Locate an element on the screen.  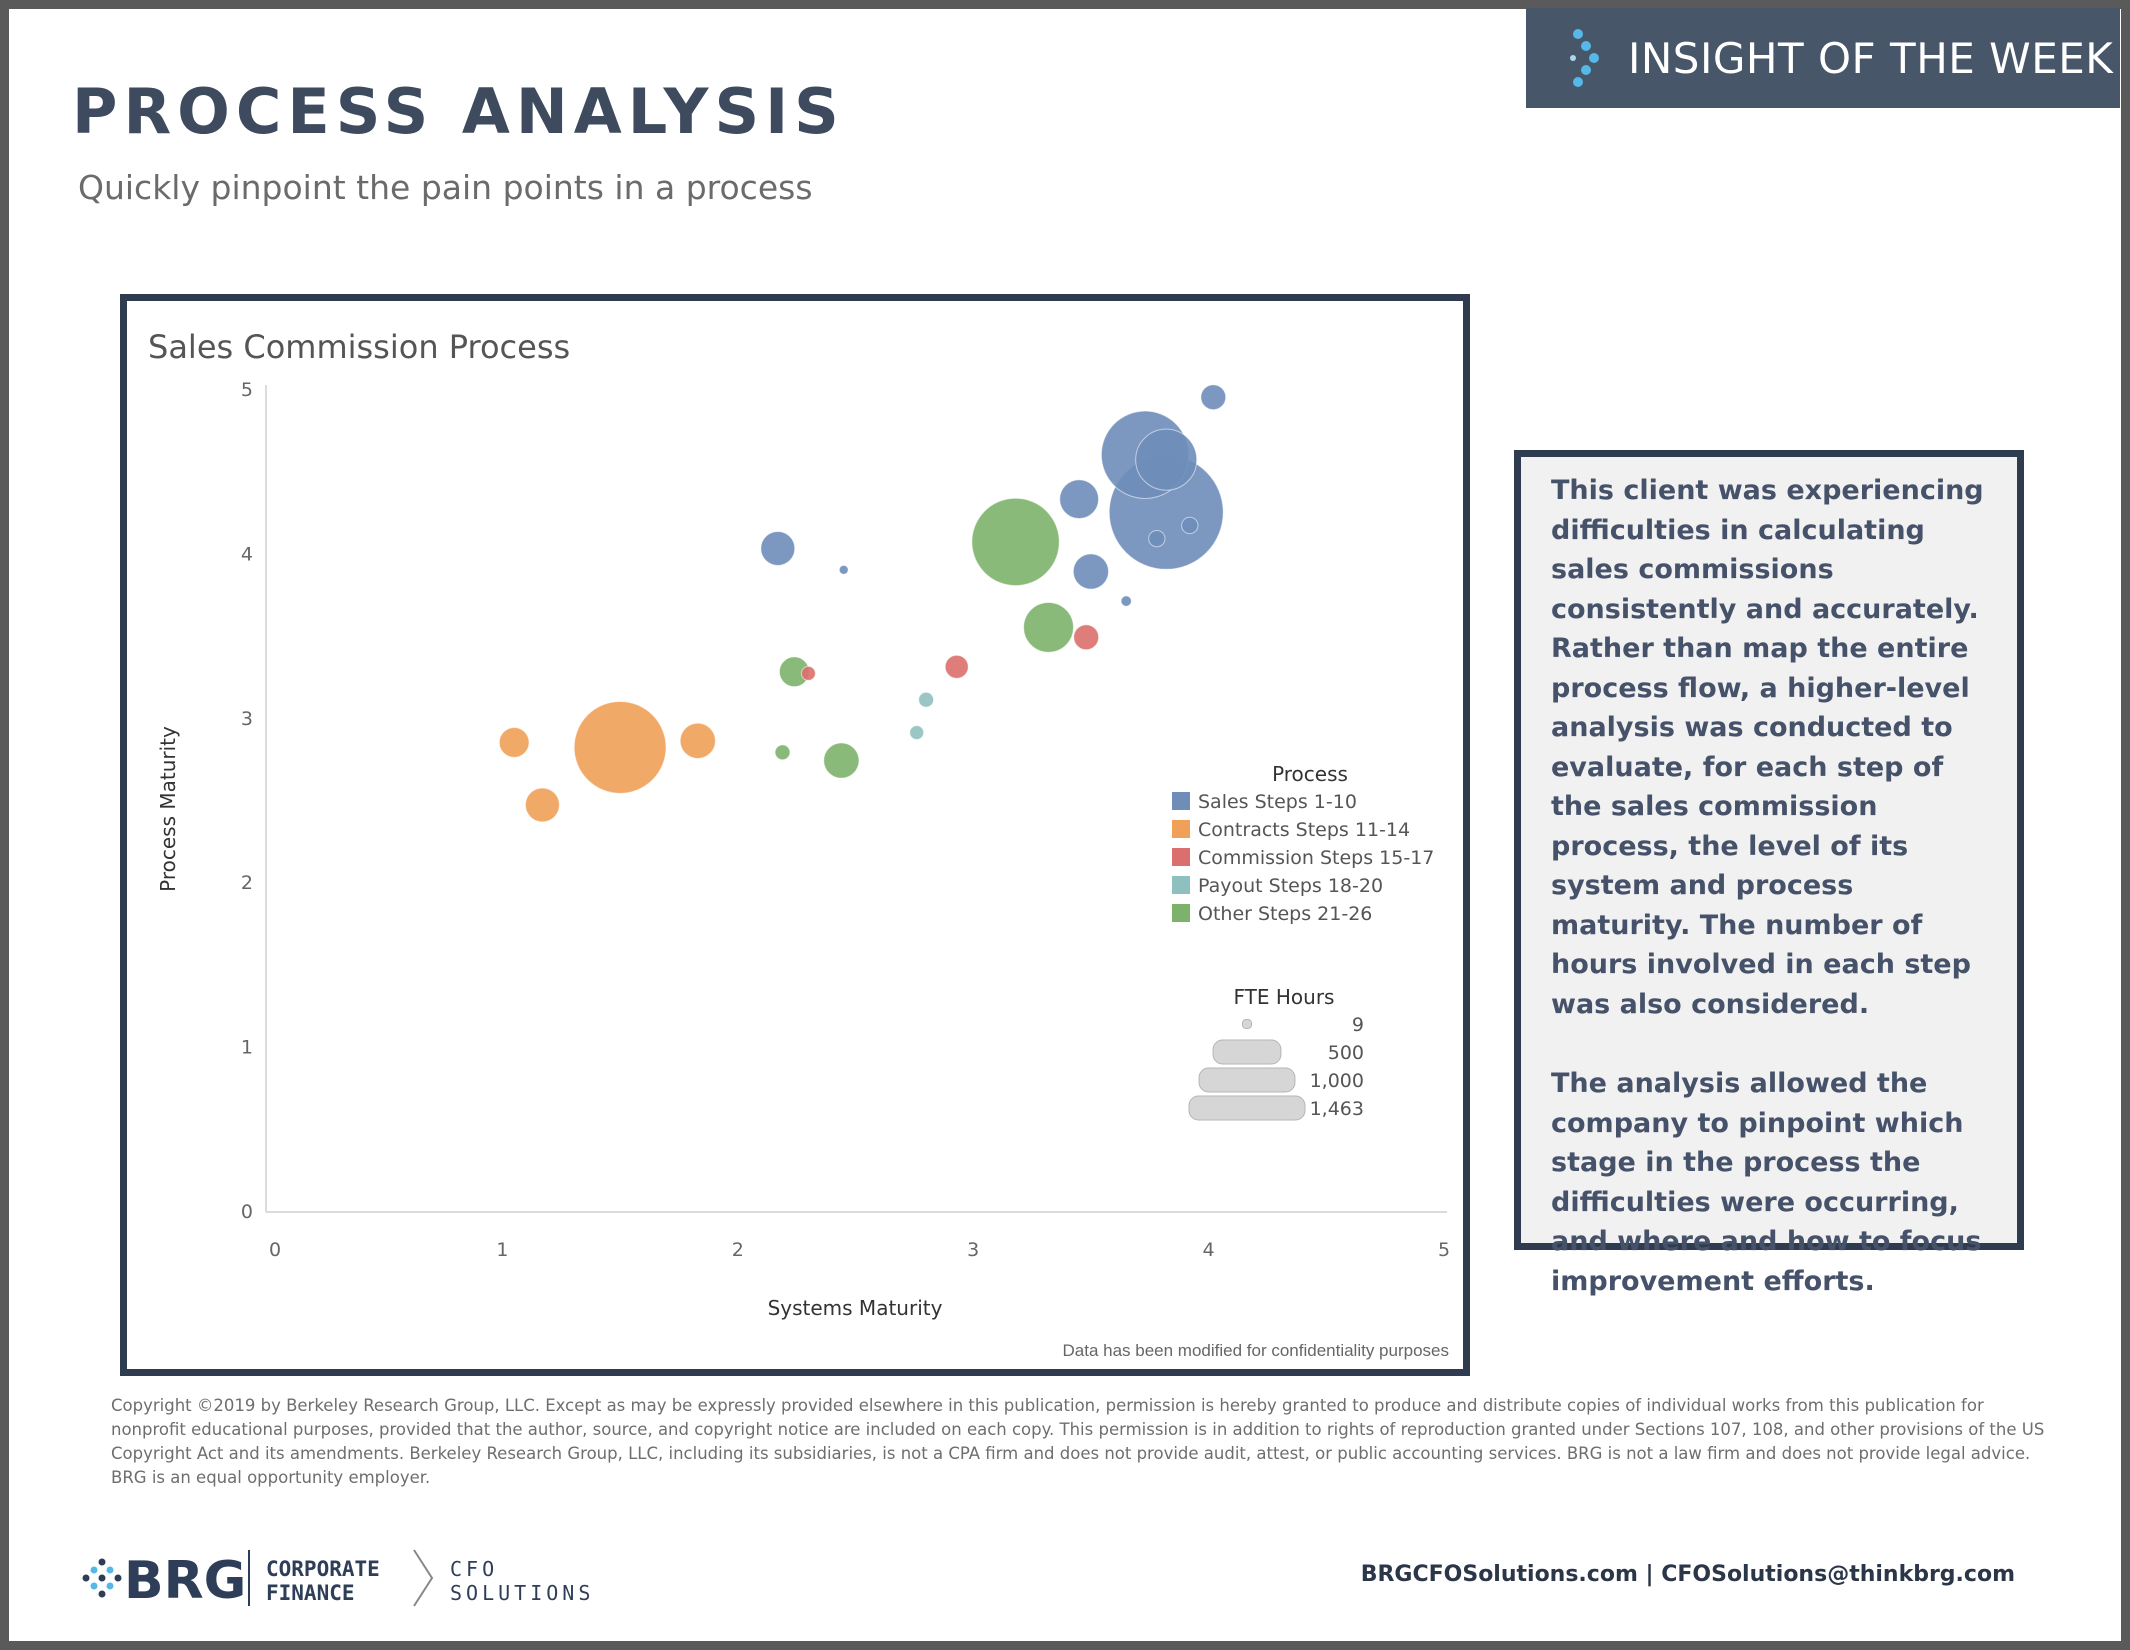
x-tick-label: 5 is located at coordinates (1444, 1250).